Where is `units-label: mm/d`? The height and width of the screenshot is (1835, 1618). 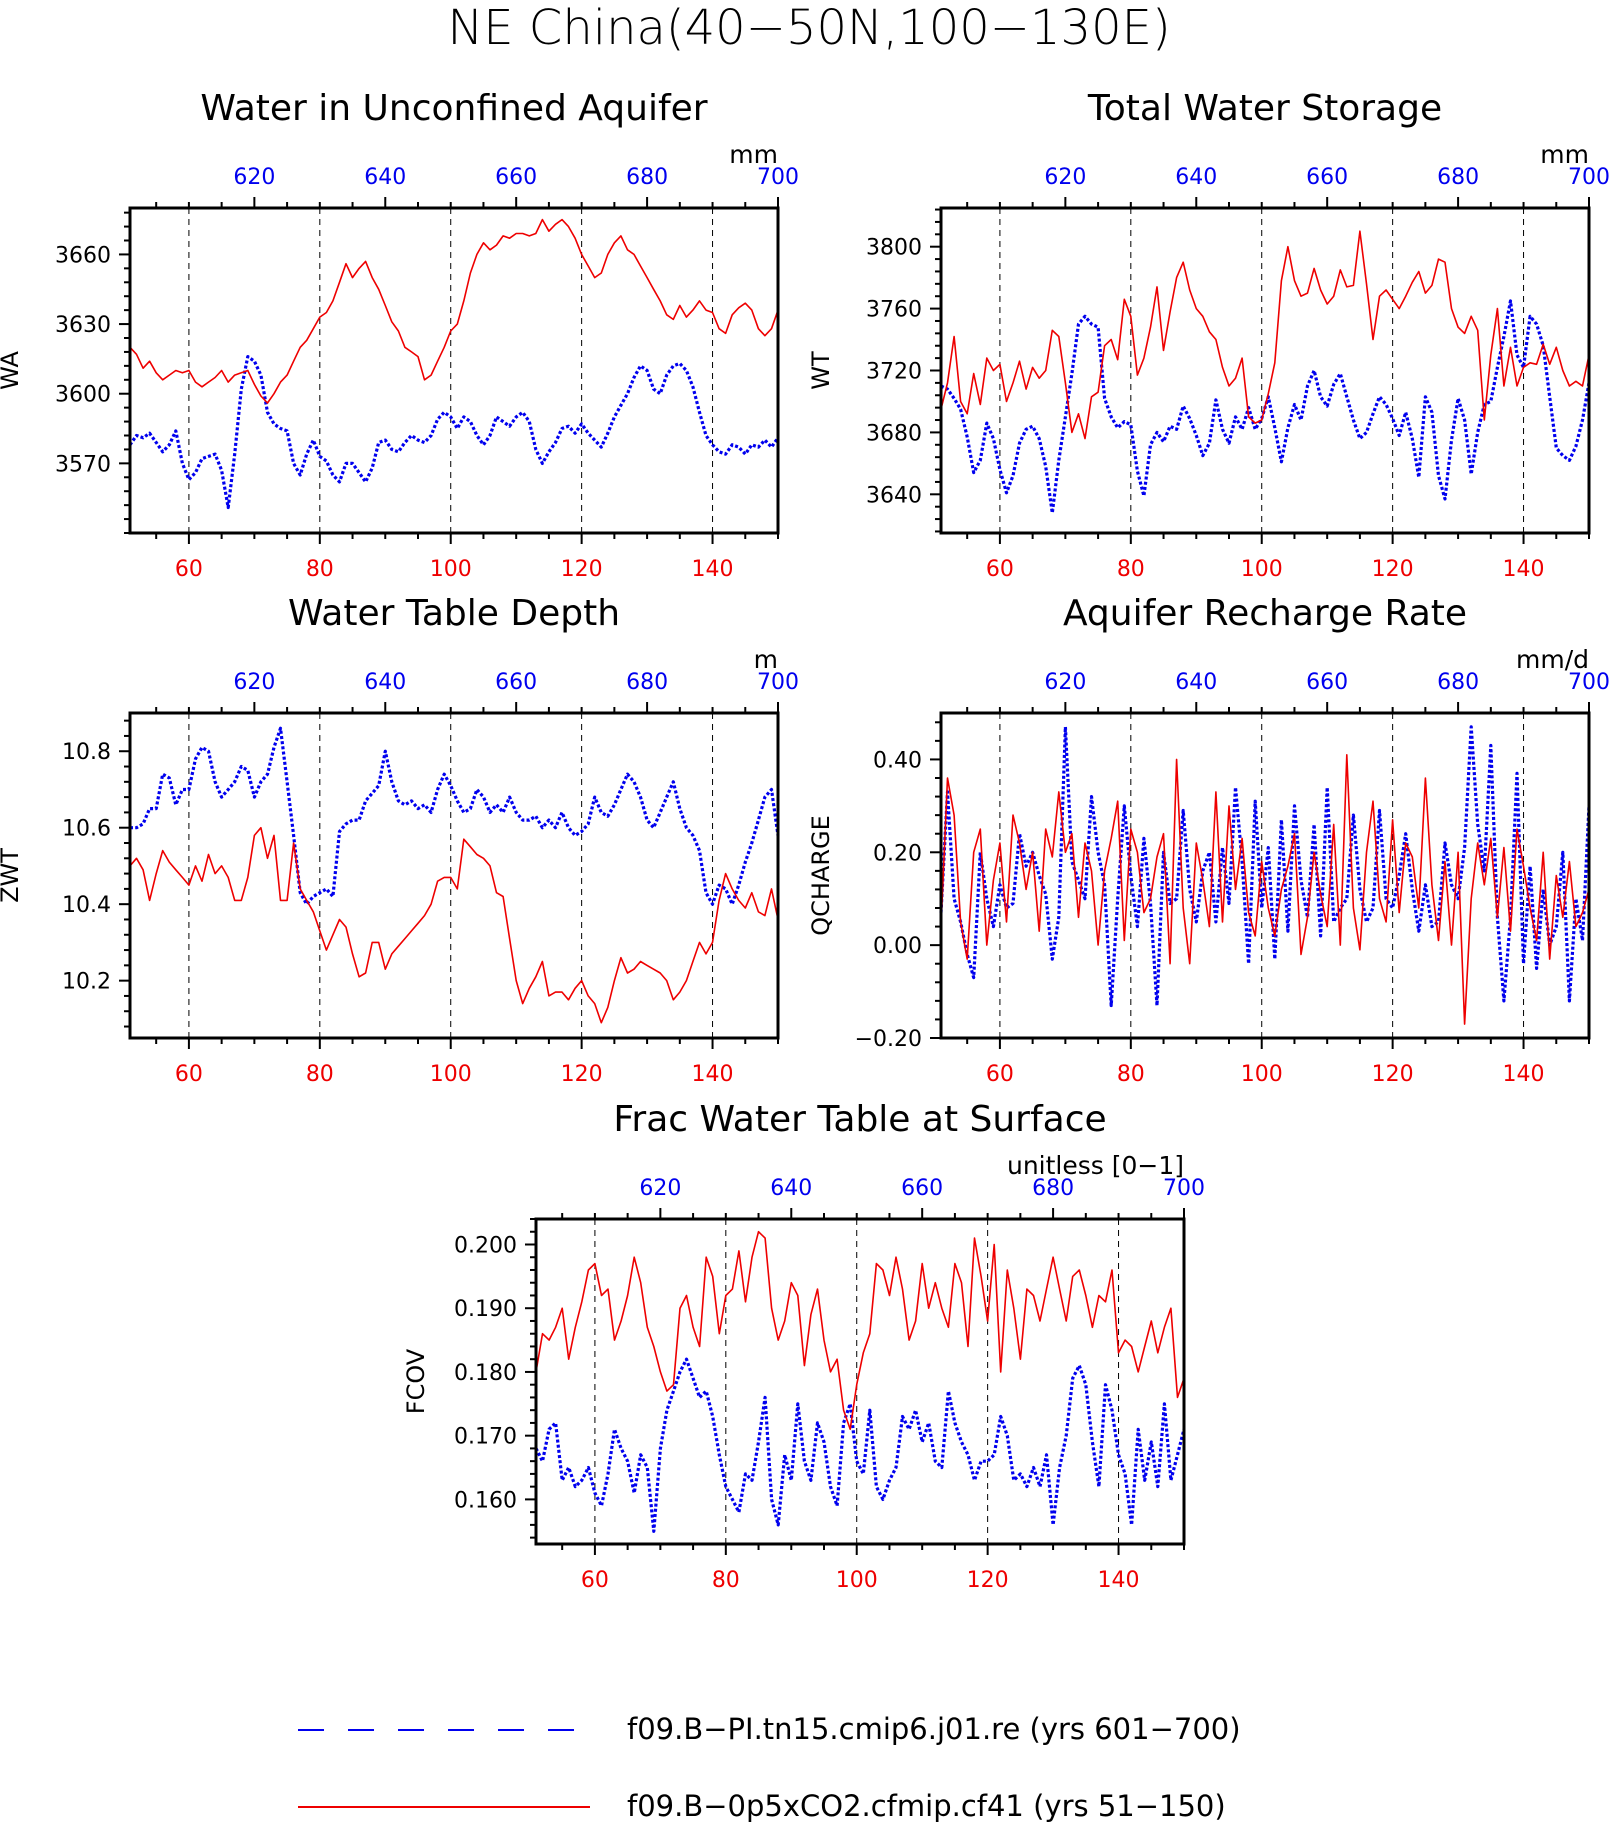
units-label: mm/d is located at coordinates (1552, 659).